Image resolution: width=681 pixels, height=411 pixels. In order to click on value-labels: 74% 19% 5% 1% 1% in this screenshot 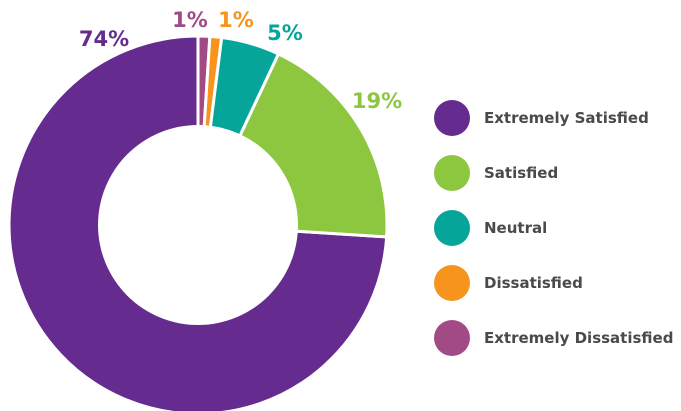, I will do `click(240, 60)`.